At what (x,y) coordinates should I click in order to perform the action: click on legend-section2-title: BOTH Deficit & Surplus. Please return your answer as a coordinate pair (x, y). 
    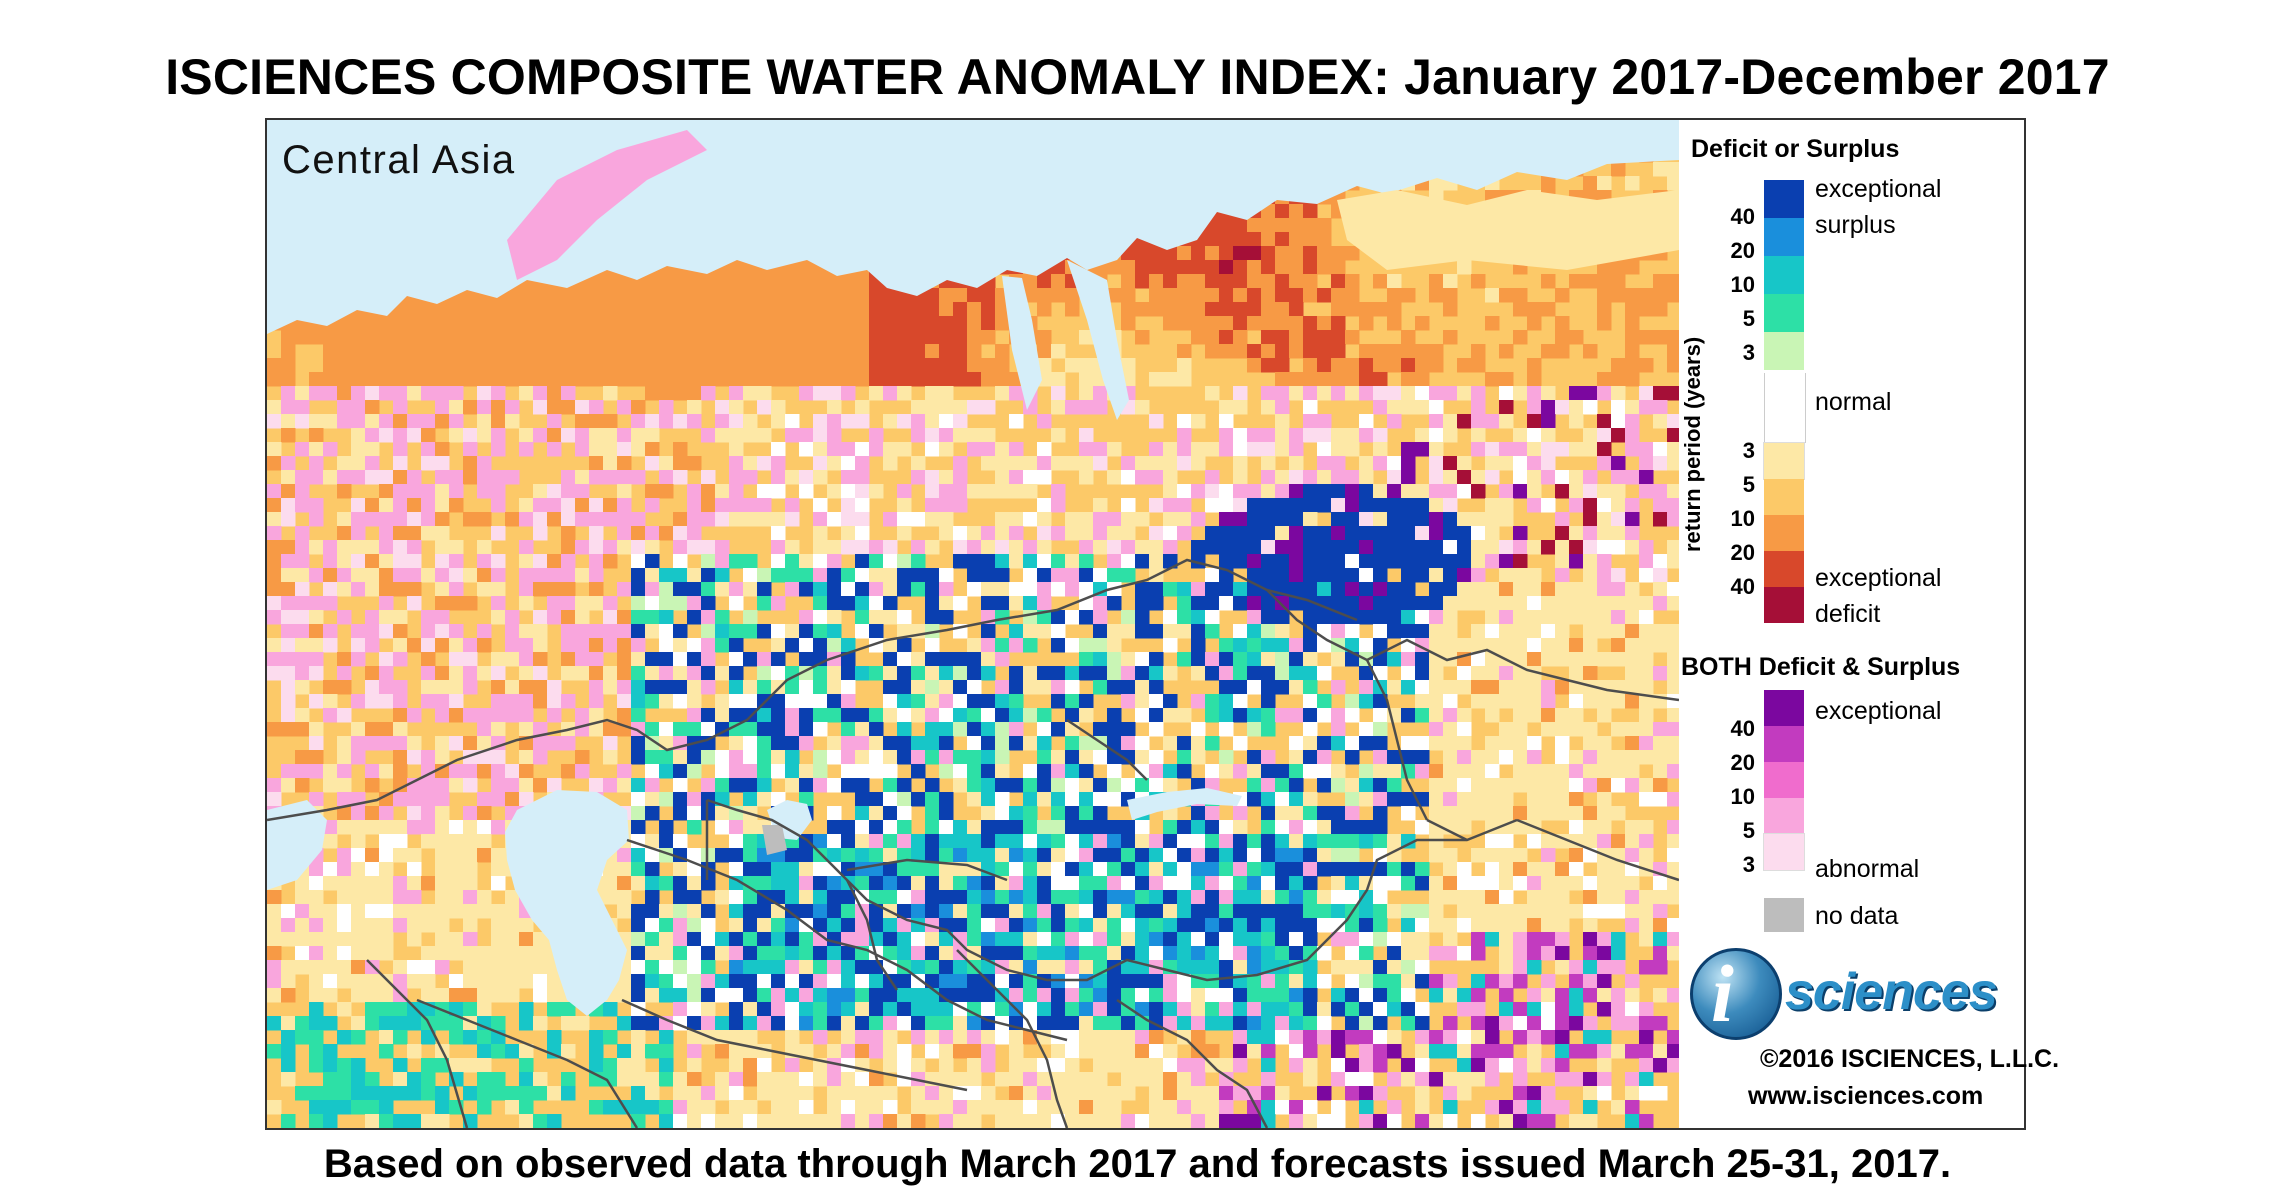
    Looking at the image, I should click on (1821, 667).